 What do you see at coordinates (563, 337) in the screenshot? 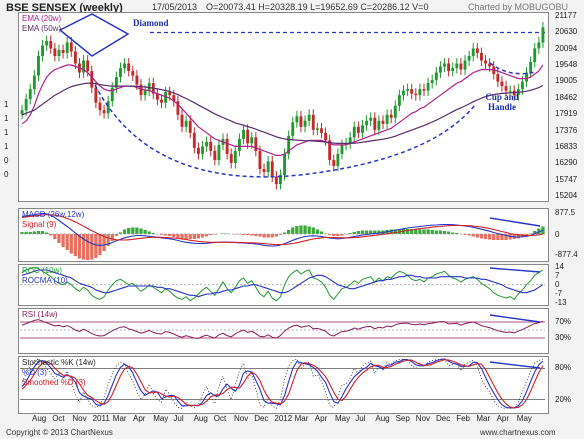
I see `rsi-y-tick: 30%` at bounding box center [563, 337].